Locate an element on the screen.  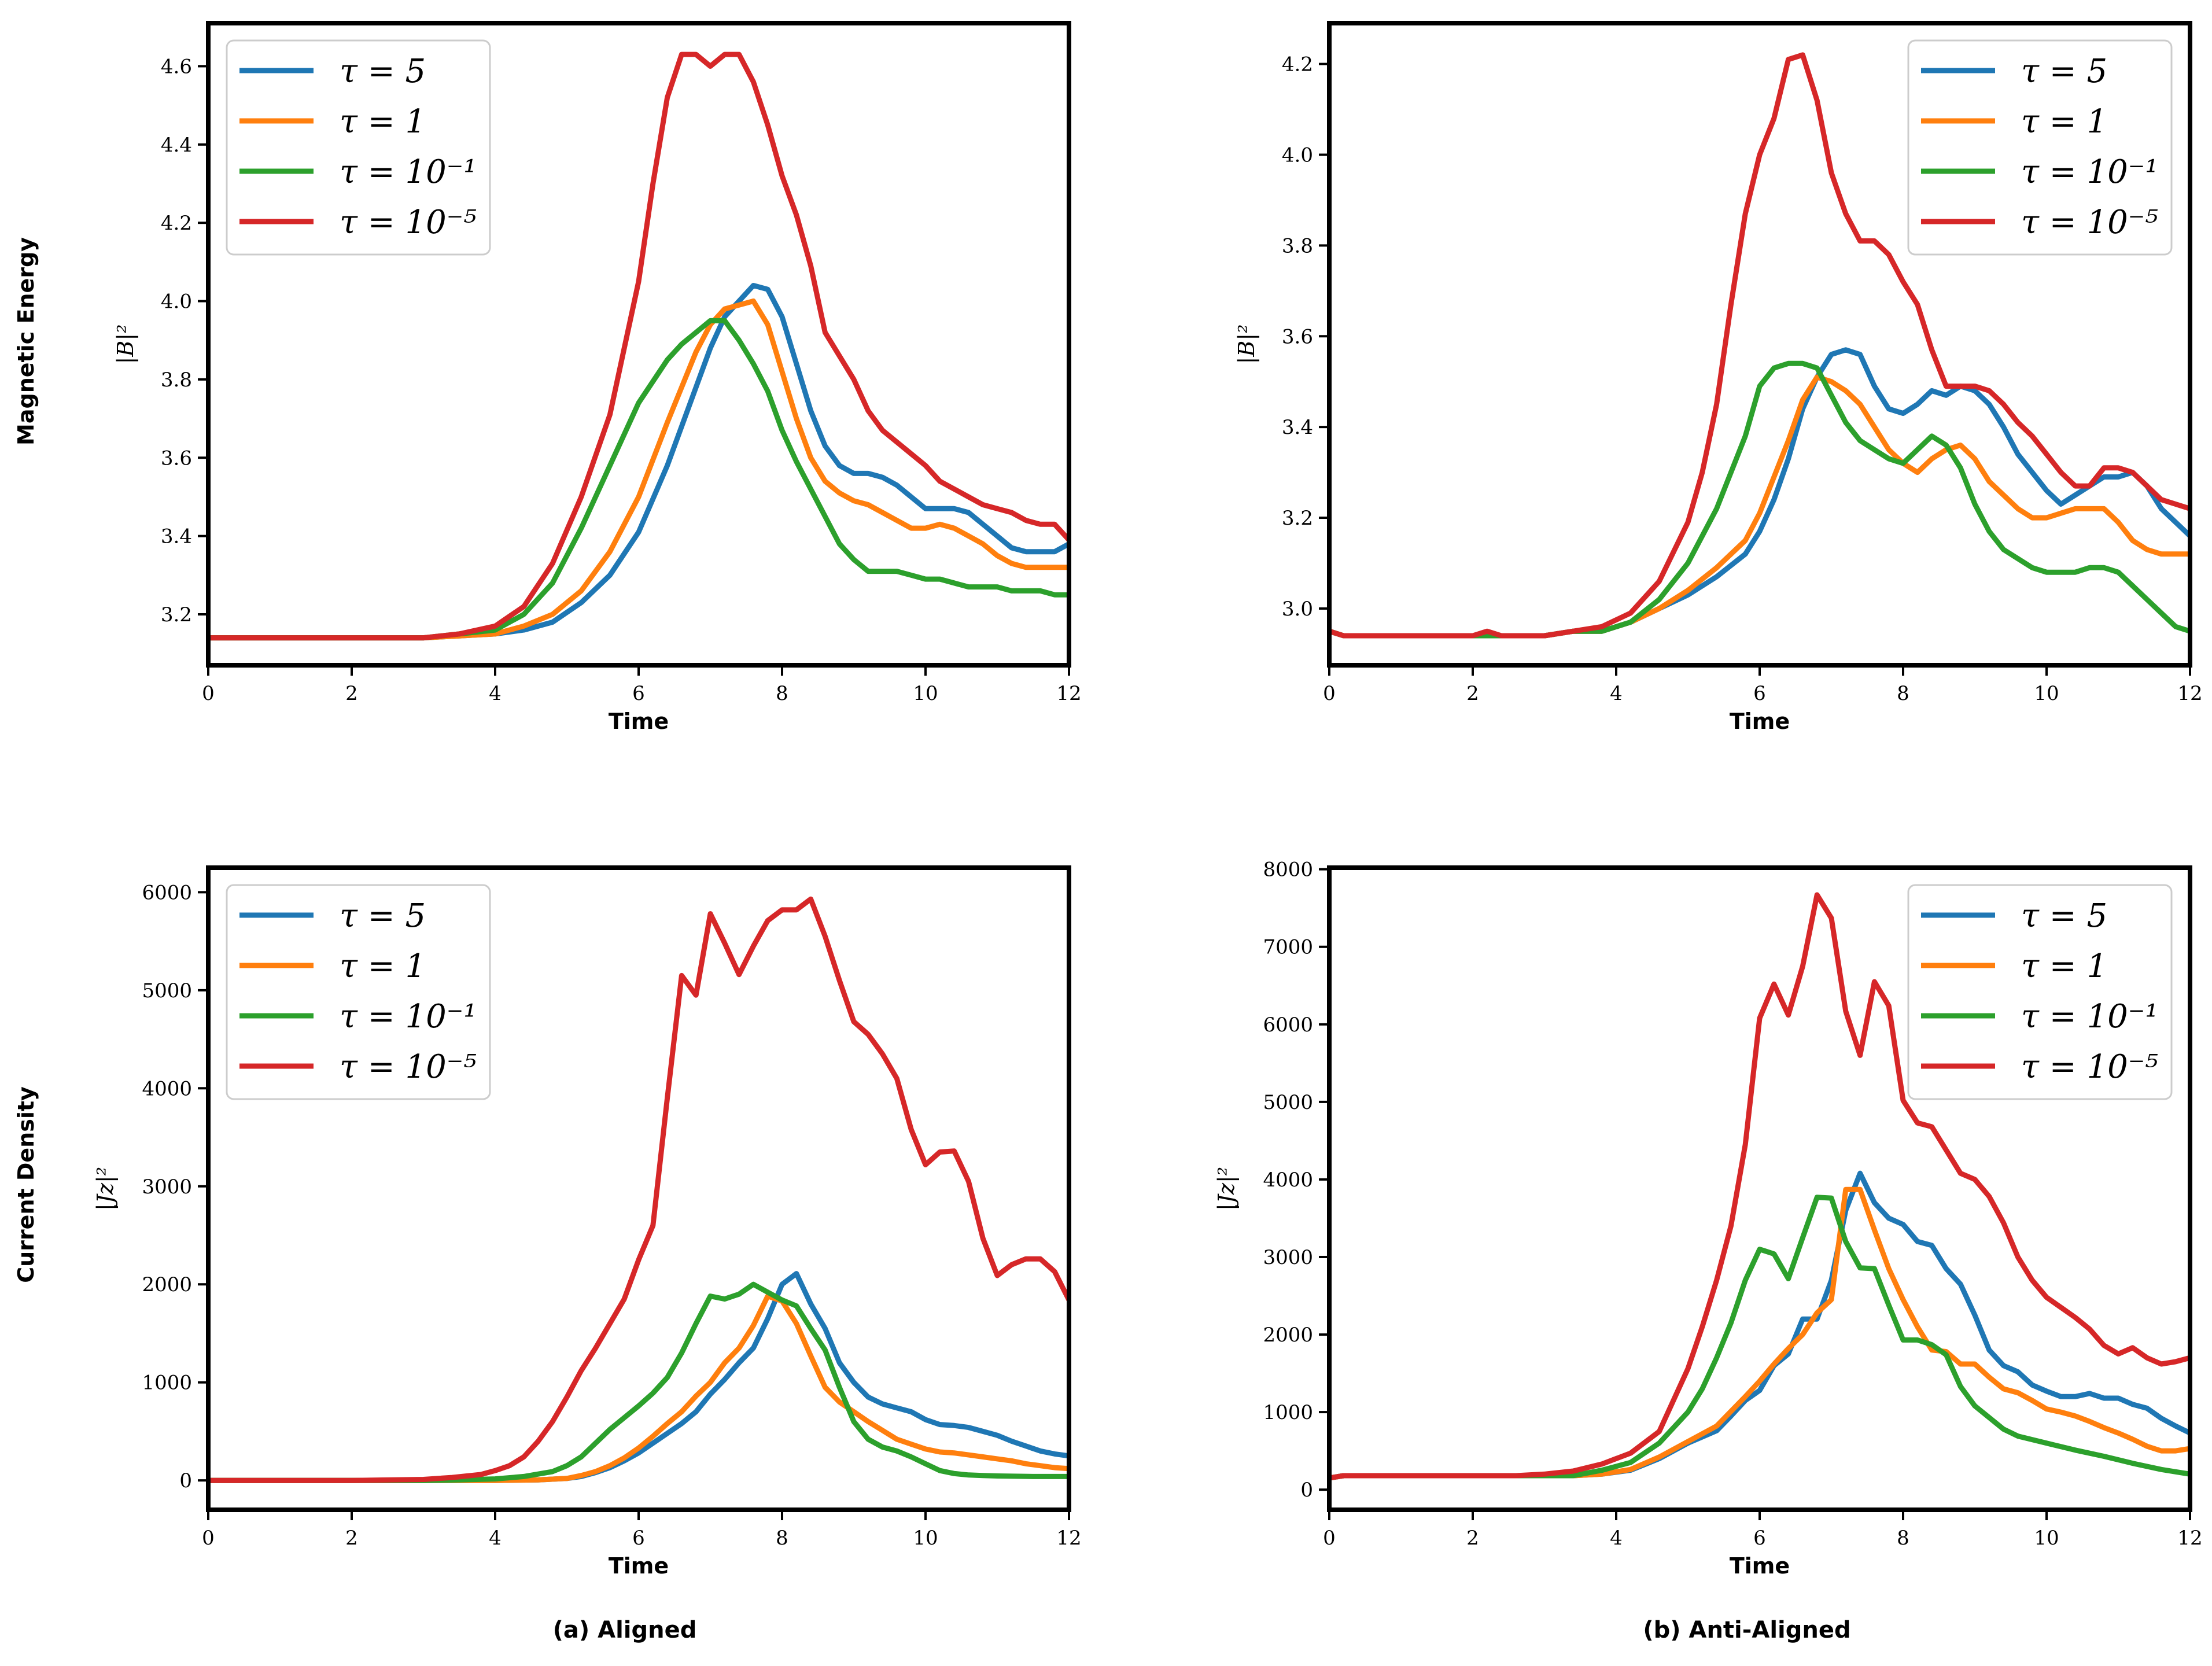
y-tick-label: 3.2 is located at coordinates (177, 615).